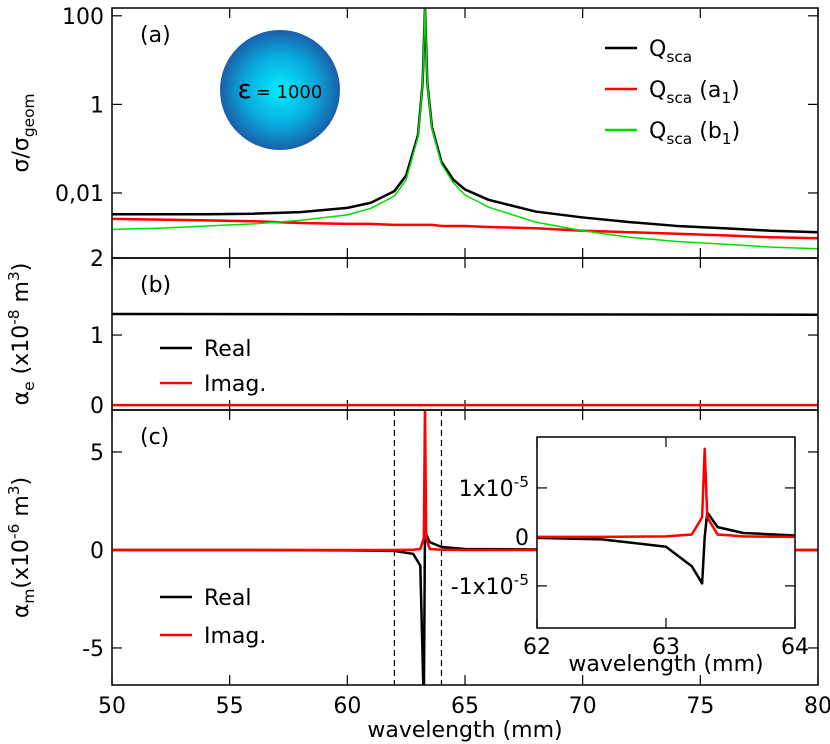 The width and height of the screenshot is (830, 744). I want to click on sphere-icon, so click(280, 90).